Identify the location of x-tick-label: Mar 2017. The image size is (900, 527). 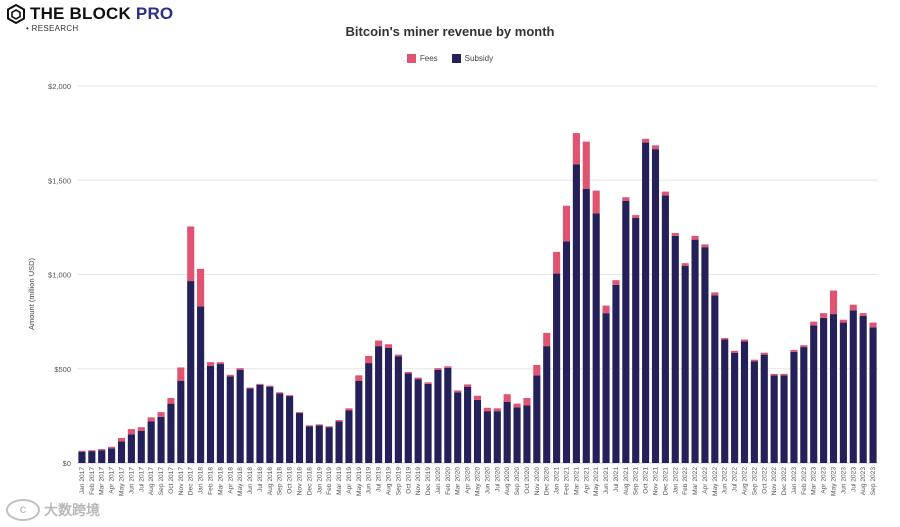
(102, 481).